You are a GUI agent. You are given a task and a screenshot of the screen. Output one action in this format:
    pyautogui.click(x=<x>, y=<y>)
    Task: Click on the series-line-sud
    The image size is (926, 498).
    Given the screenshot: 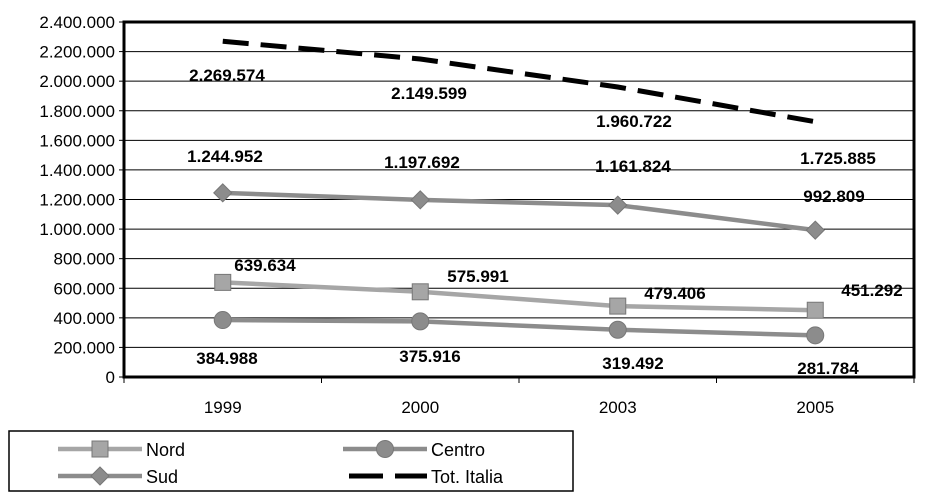 What is the action you would take?
    pyautogui.click(x=519, y=211)
    